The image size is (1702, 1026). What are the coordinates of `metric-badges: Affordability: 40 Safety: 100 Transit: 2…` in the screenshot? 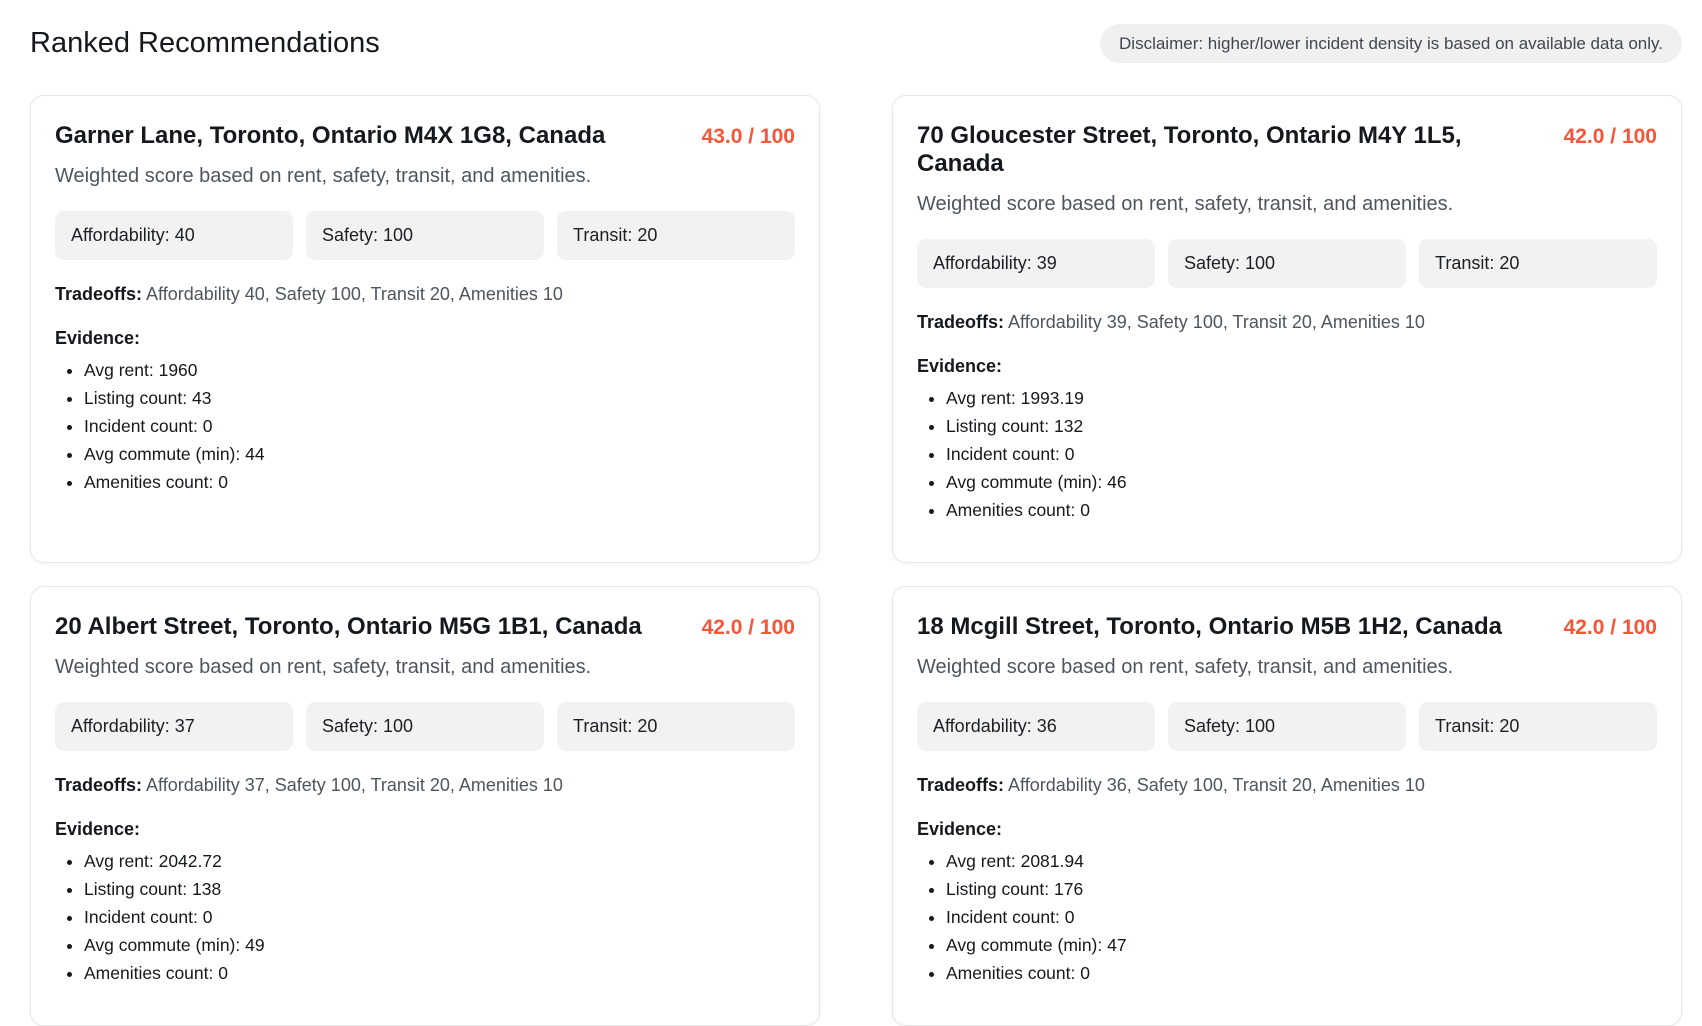 It's located at (425, 235).